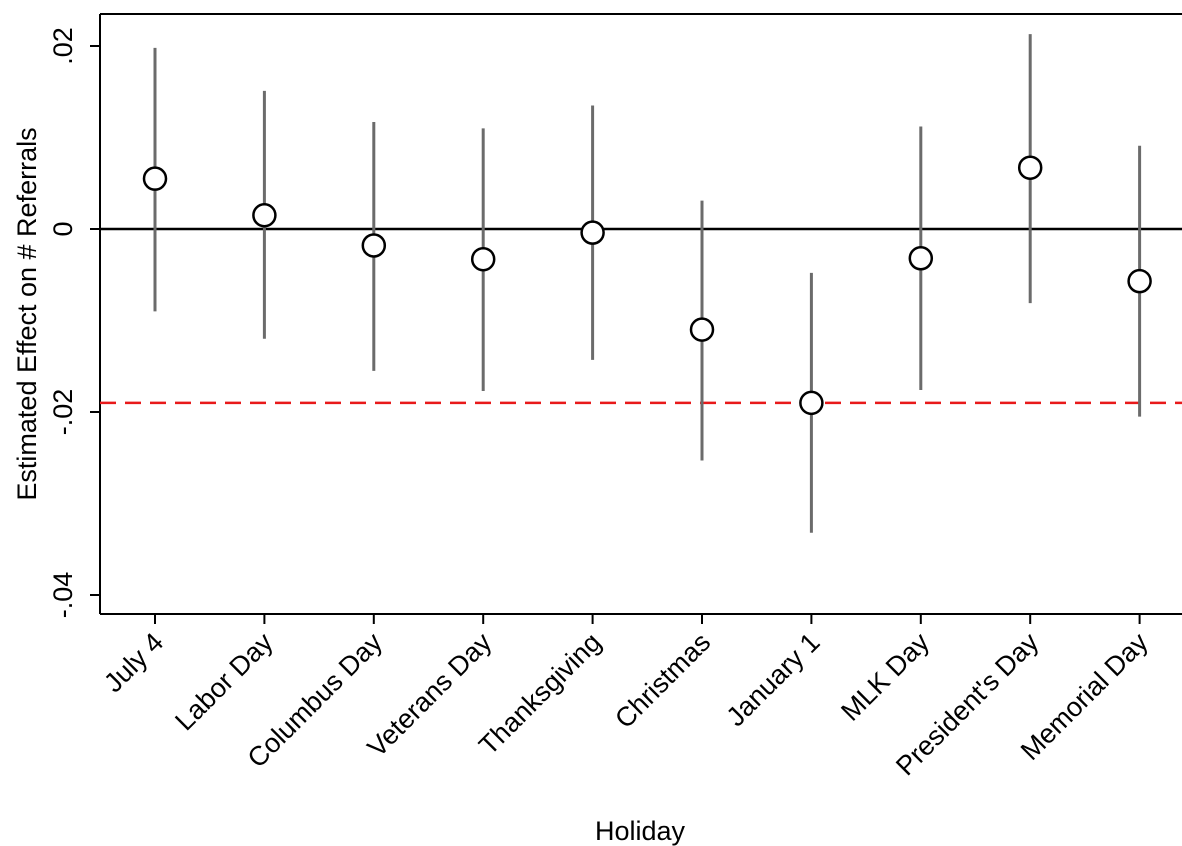  I want to click on y-tick-label: 0, so click(63, 228).